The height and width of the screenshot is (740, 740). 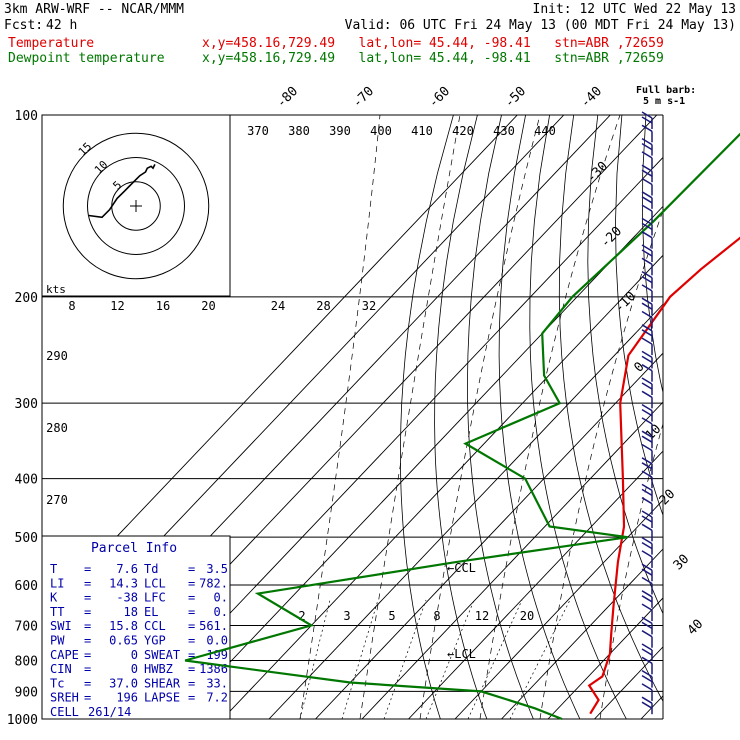 I want to click on mixing-ratio-label: 20, so click(x=527, y=616).